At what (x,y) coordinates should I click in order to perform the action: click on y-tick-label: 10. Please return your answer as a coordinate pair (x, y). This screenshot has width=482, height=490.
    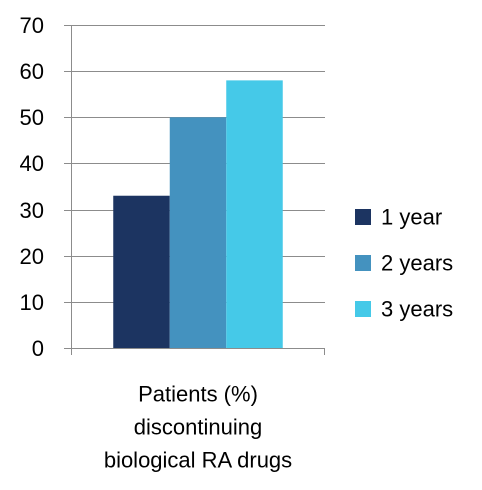
    Looking at the image, I should click on (32, 302).